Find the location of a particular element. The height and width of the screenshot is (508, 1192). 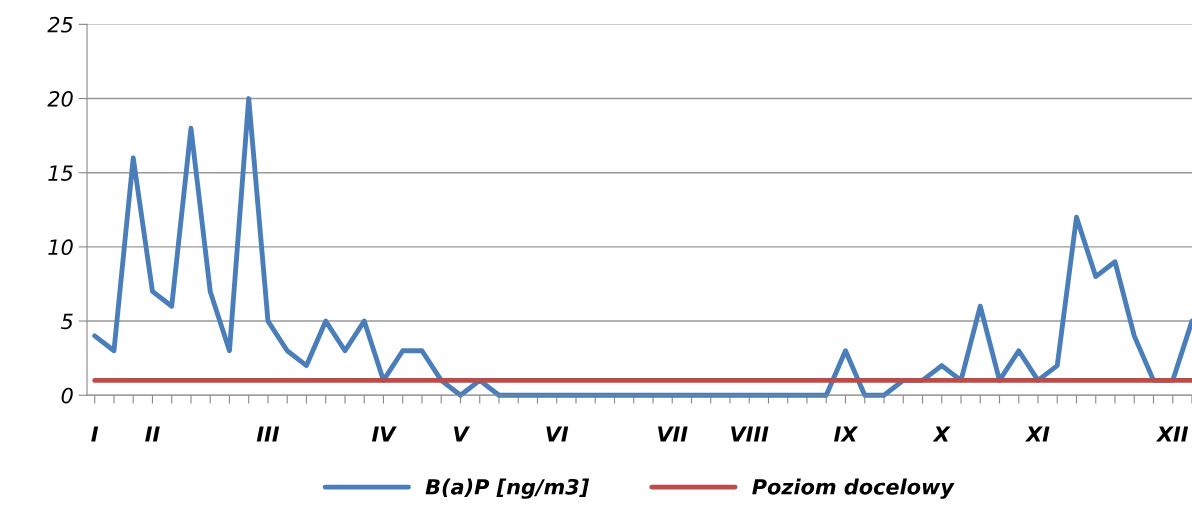

x-tick-label: VII is located at coordinates (673, 434).